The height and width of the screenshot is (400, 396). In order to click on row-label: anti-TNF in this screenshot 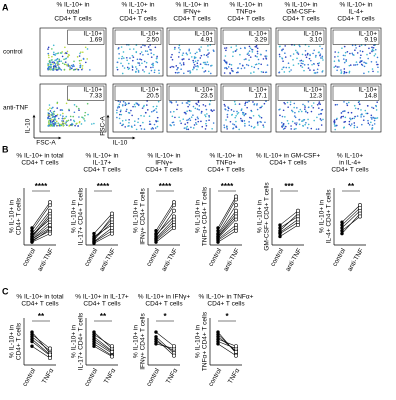, I will do `click(15, 108)`.